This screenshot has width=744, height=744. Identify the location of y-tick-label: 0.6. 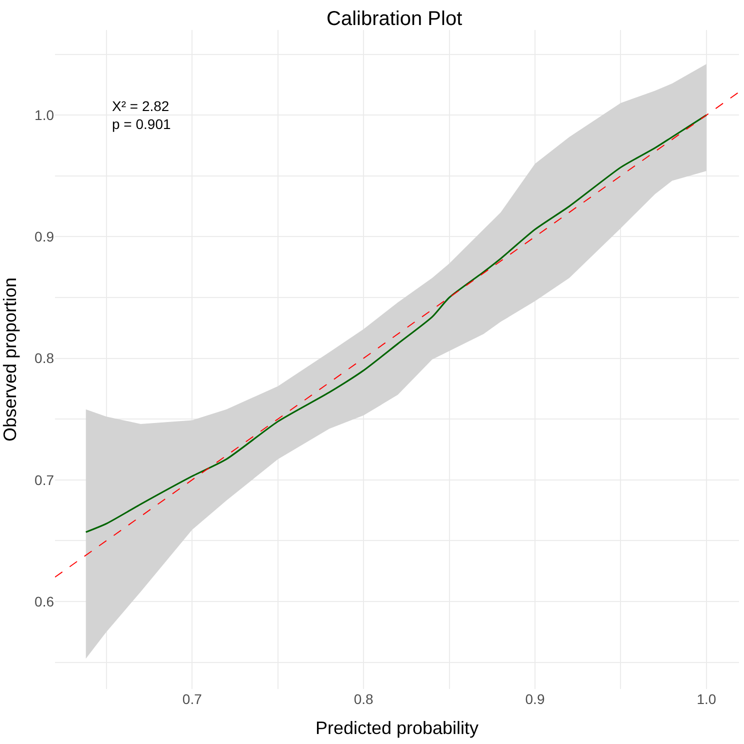
(44, 601).